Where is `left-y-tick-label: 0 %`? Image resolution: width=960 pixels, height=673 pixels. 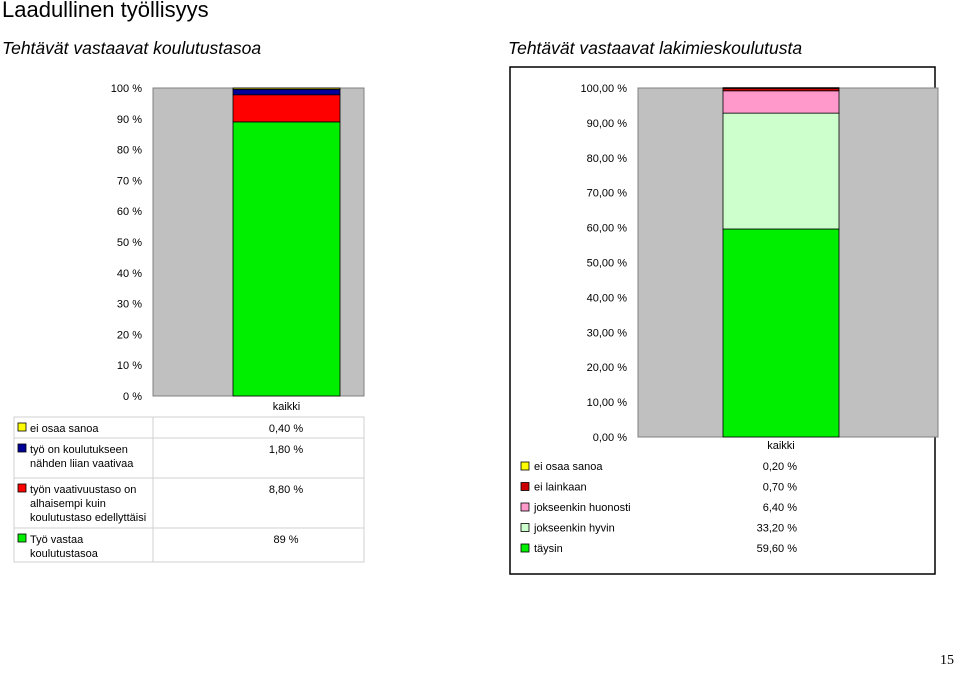 left-y-tick-label: 0 % is located at coordinates (132, 397).